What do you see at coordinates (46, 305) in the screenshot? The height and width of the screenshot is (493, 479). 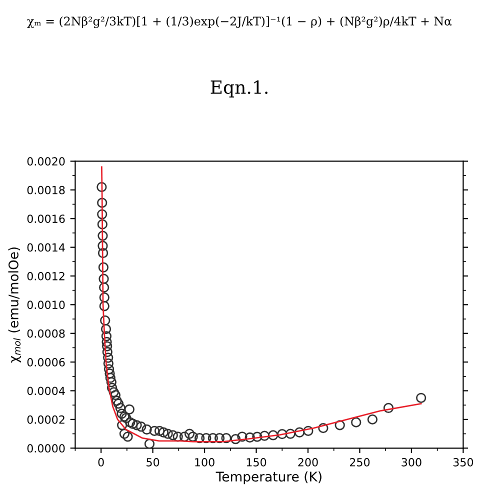 I see `y-tick-label: 0.0010` at bounding box center [46, 305].